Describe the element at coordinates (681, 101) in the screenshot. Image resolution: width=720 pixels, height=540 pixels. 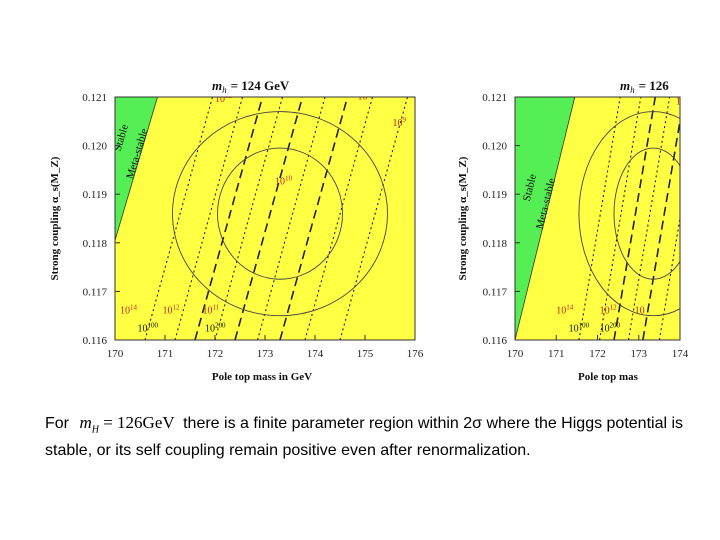
I see `contour-label-1: 10` at that location.